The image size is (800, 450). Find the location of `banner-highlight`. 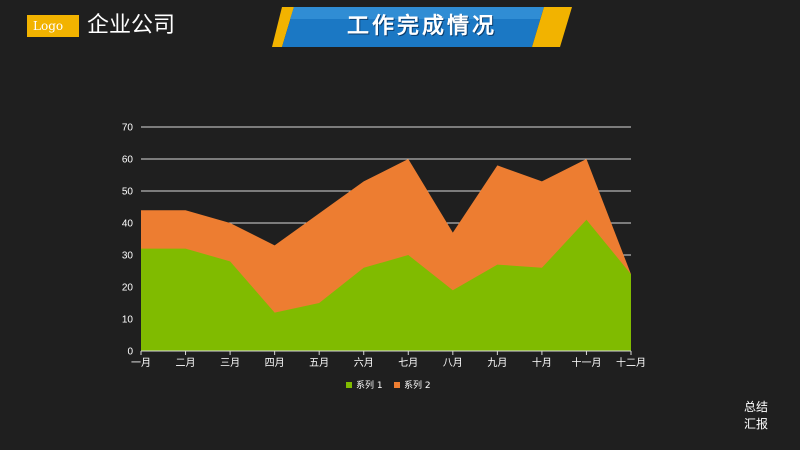

banner-highlight is located at coordinates (417, 13).